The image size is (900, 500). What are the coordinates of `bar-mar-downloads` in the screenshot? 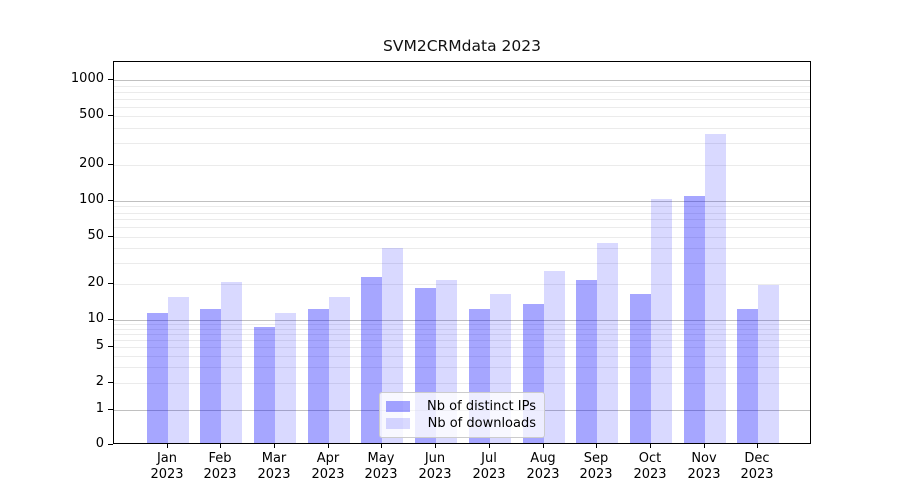 It's located at (285, 378).